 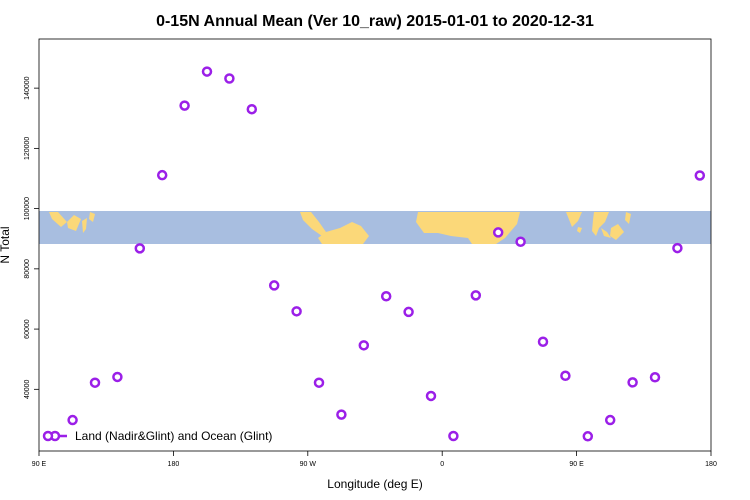 What do you see at coordinates (313, 224) in the screenshot?
I see `land-central-america` at bounding box center [313, 224].